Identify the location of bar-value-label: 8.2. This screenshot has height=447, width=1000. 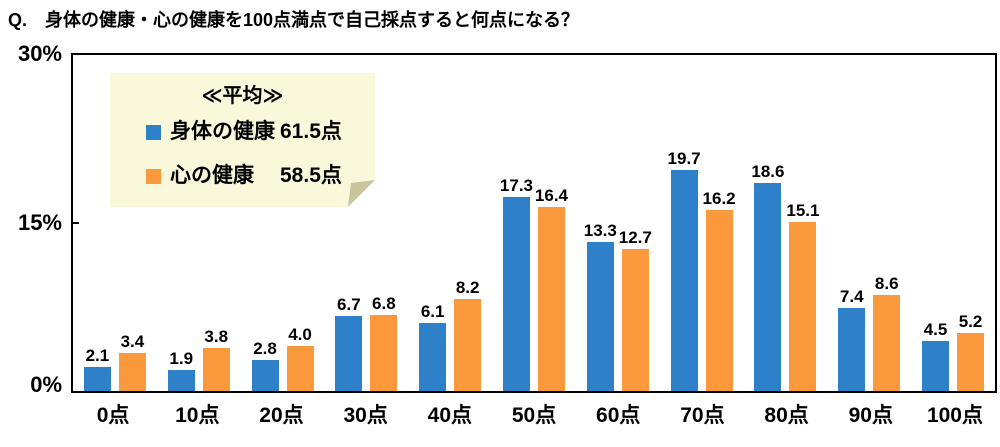
(467, 288).